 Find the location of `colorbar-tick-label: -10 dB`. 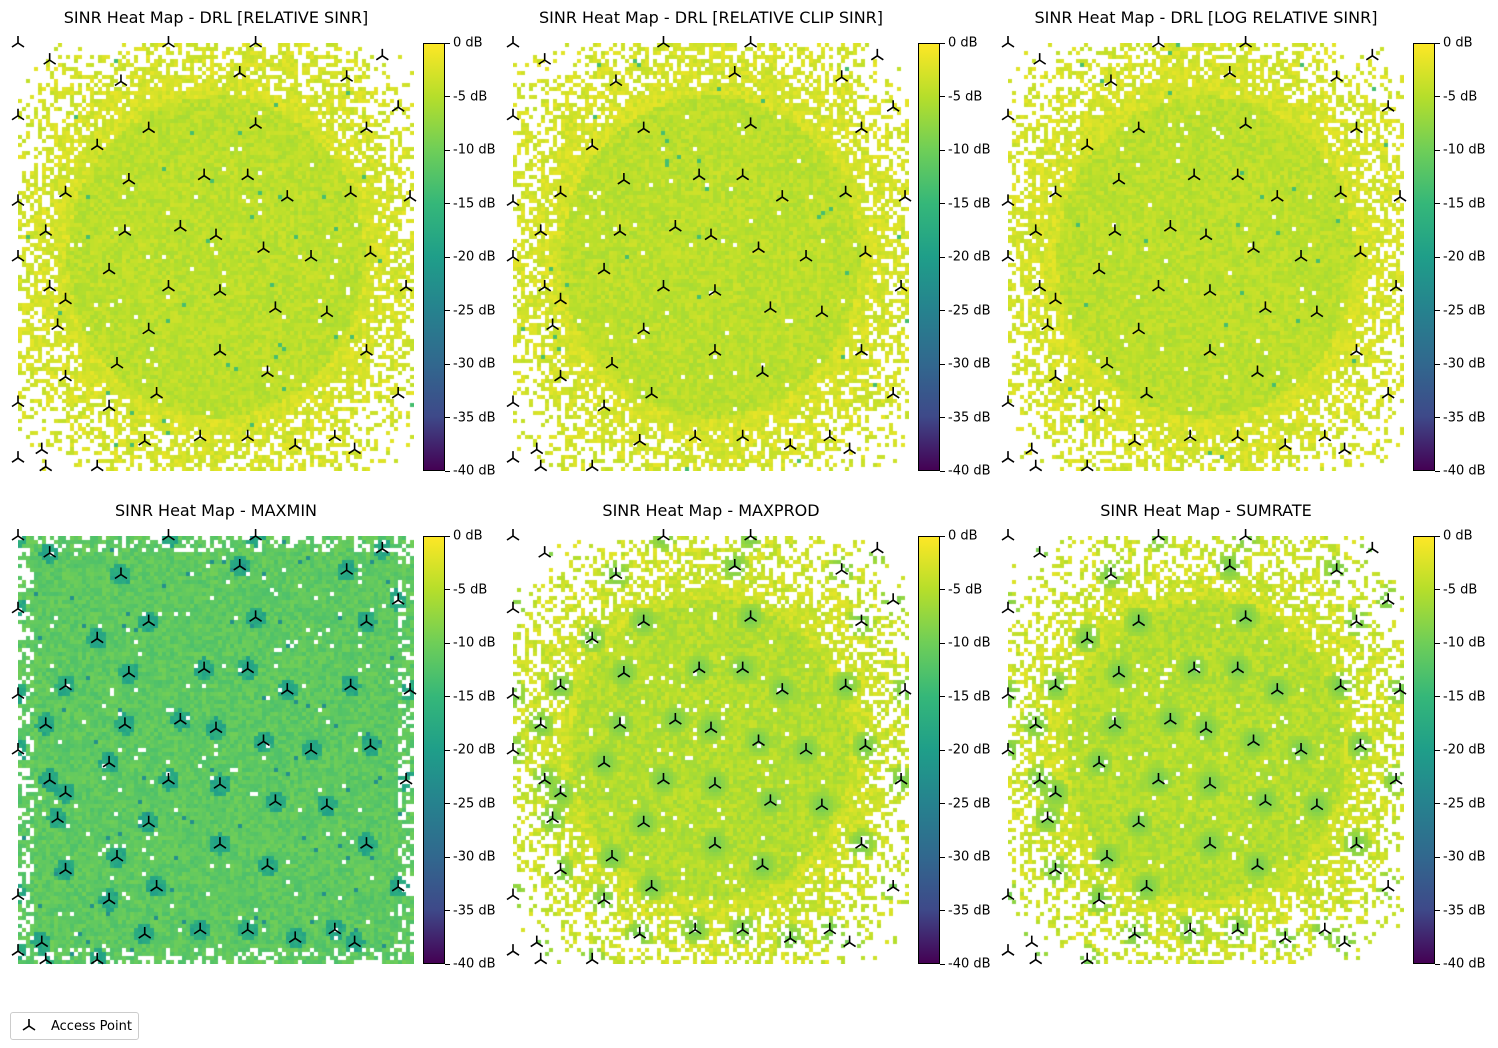

colorbar-tick-label: -10 dB is located at coordinates (1464, 643).